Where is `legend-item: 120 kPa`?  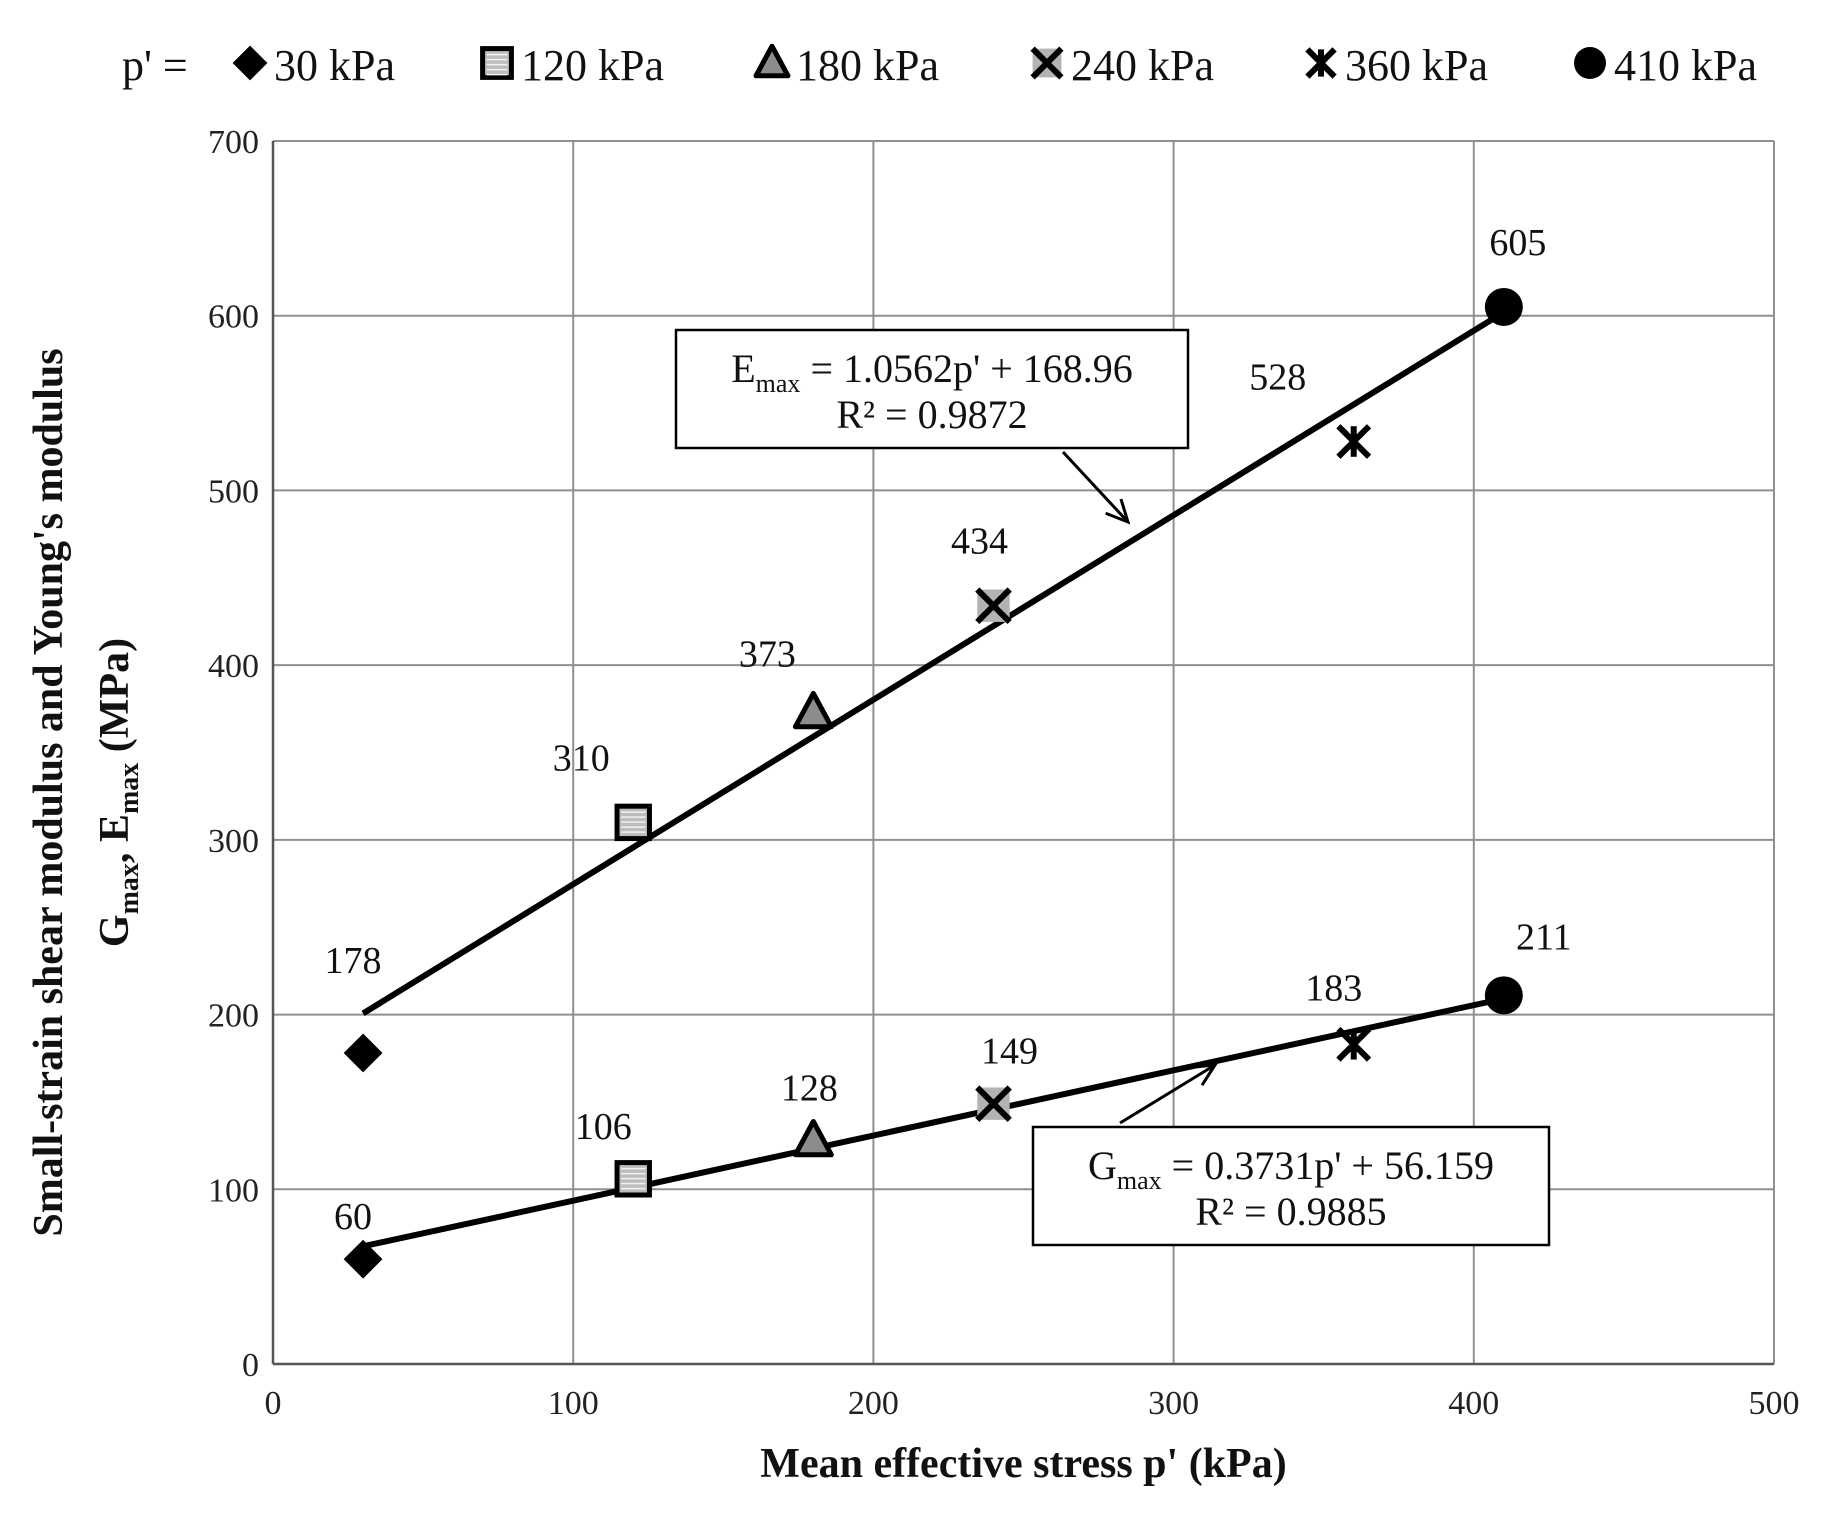 legend-item: 120 kPa is located at coordinates (572, 65).